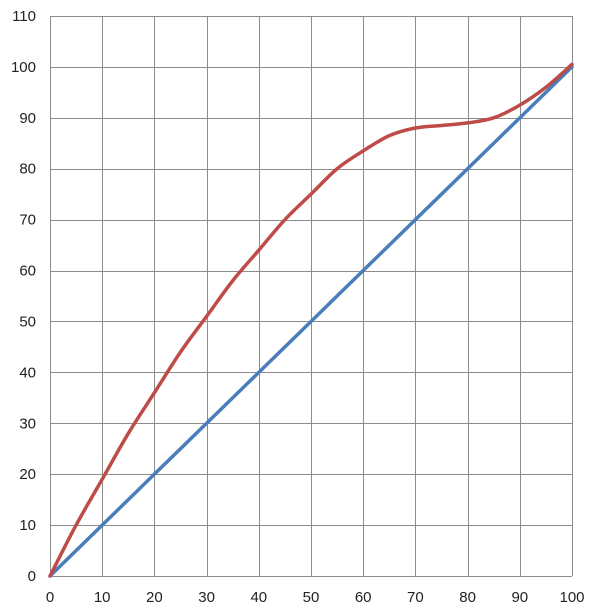  What do you see at coordinates (27, 525) in the screenshot?
I see `y-tick-label: 10` at bounding box center [27, 525].